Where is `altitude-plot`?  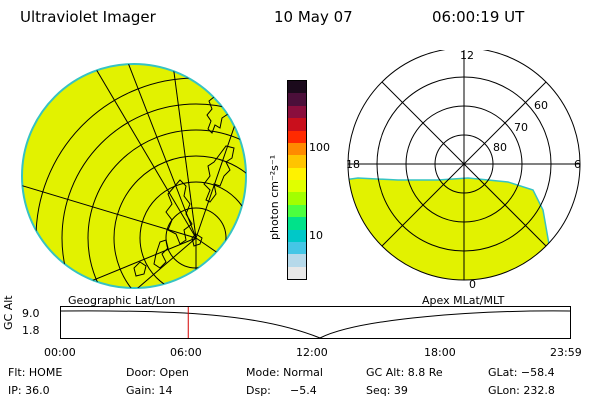 altitude-plot is located at coordinates (315, 322).